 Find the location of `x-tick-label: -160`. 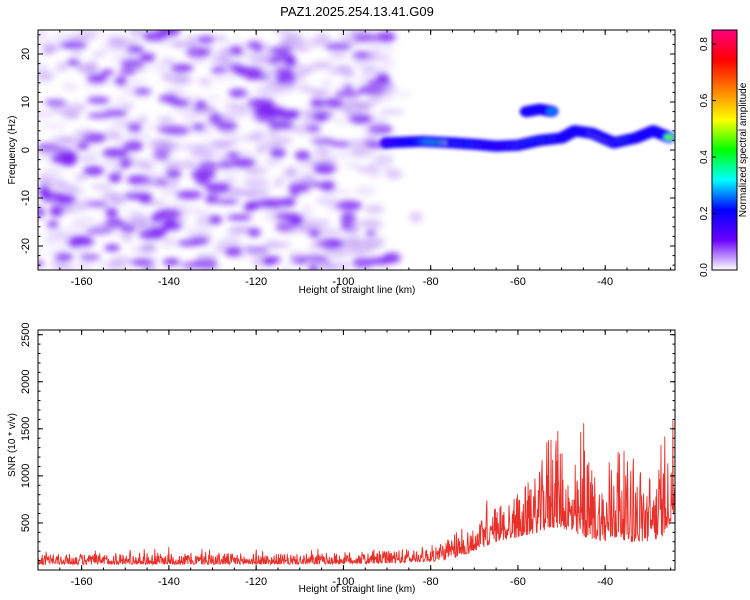

x-tick-label: -160 is located at coordinates (82, 282).